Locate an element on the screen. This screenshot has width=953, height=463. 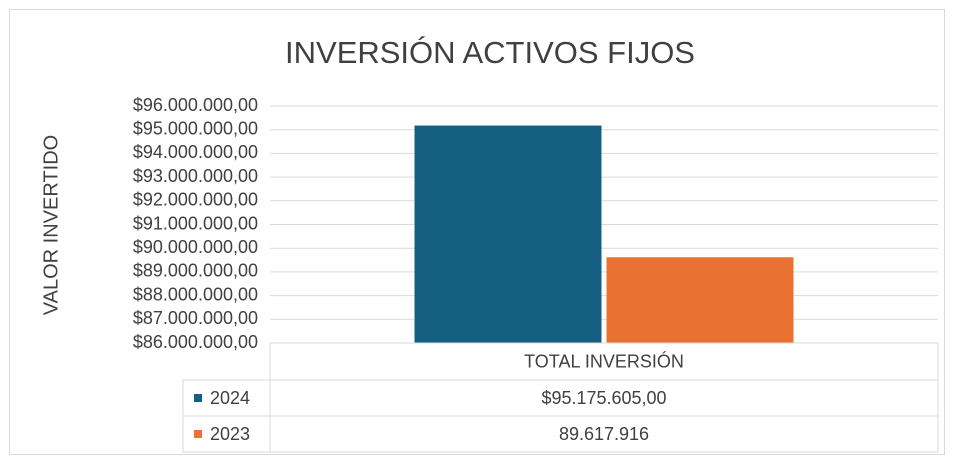
y-tick-label: $90.000.000,00 is located at coordinates (195, 247).